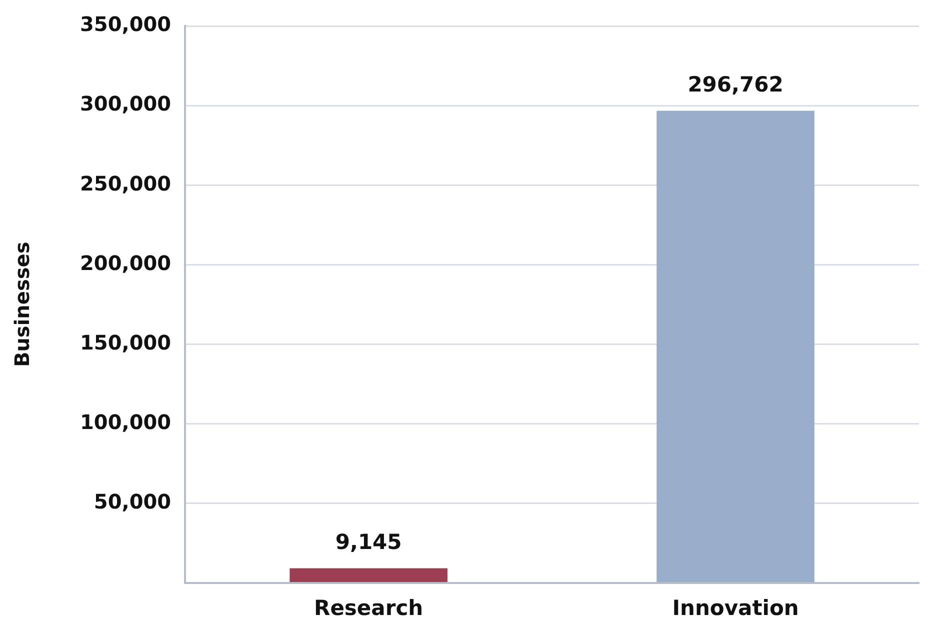 The width and height of the screenshot is (931, 642). I want to click on data-label: 9,145, so click(368, 542).